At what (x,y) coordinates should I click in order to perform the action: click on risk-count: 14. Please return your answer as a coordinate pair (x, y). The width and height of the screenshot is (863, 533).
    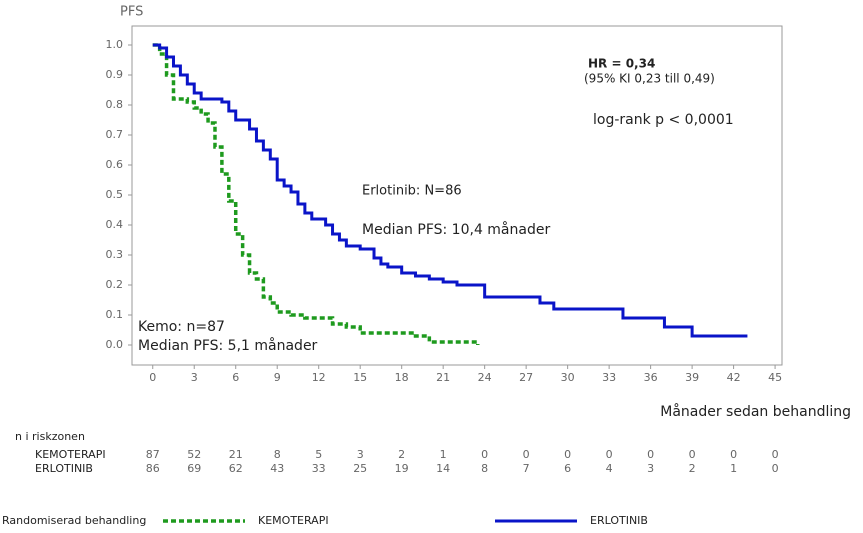
    Looking at the image, I should click on (443, 468).